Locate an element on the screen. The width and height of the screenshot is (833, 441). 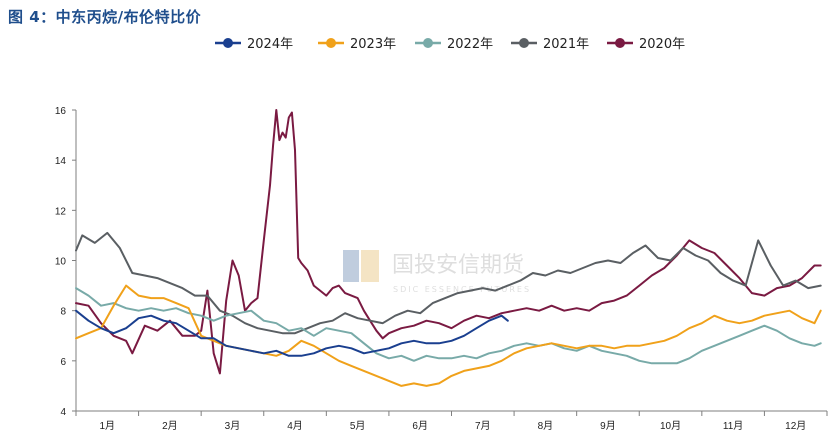
figure-title: 图 4：中东丙烷/布伦特比价 is located at coordinates (105, 17).